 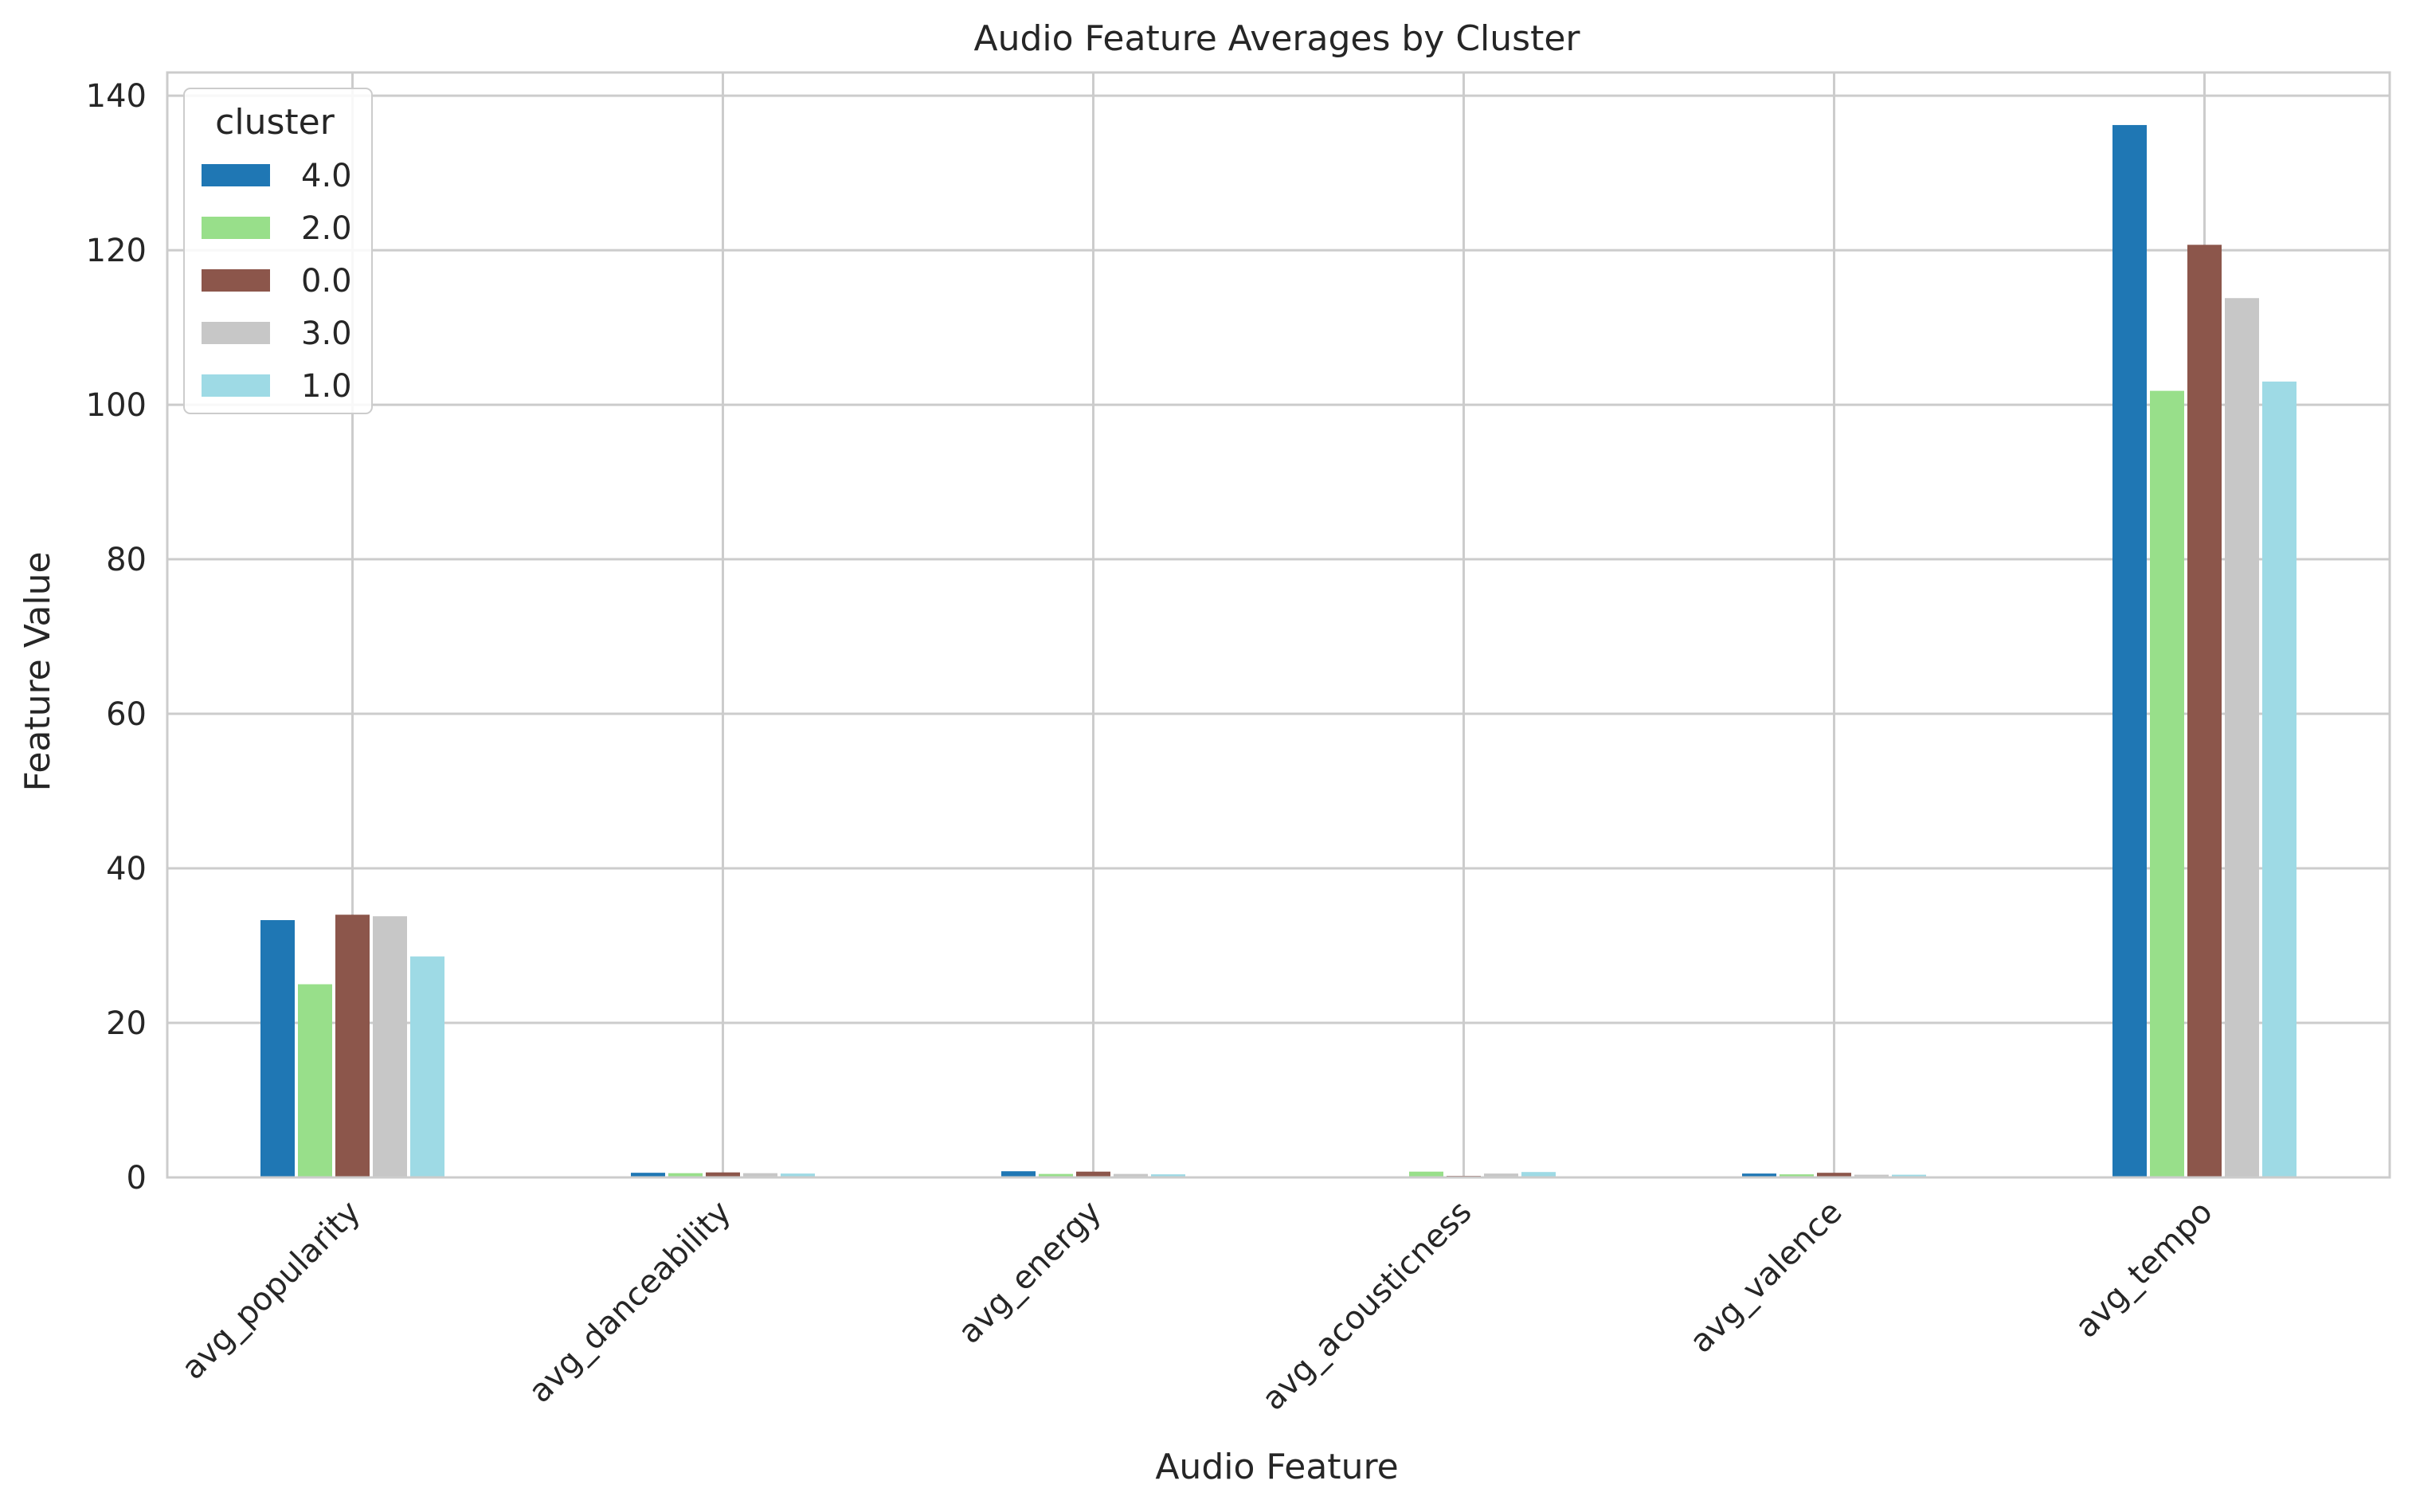 What do you see at coordinates (116, 251) in the screenshot?
I see `y-tick-label: 120` at bounding box center [116, 251].